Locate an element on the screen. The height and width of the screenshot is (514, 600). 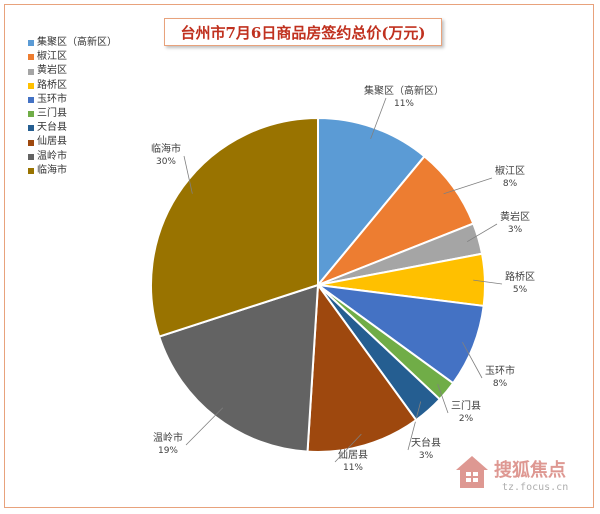
chart-legend: 集聚区（高新区） 椒江区黄岩区路桥区玉环市三门县天台县仙居县温岭市临海市 is located at coordinates (72, 107).